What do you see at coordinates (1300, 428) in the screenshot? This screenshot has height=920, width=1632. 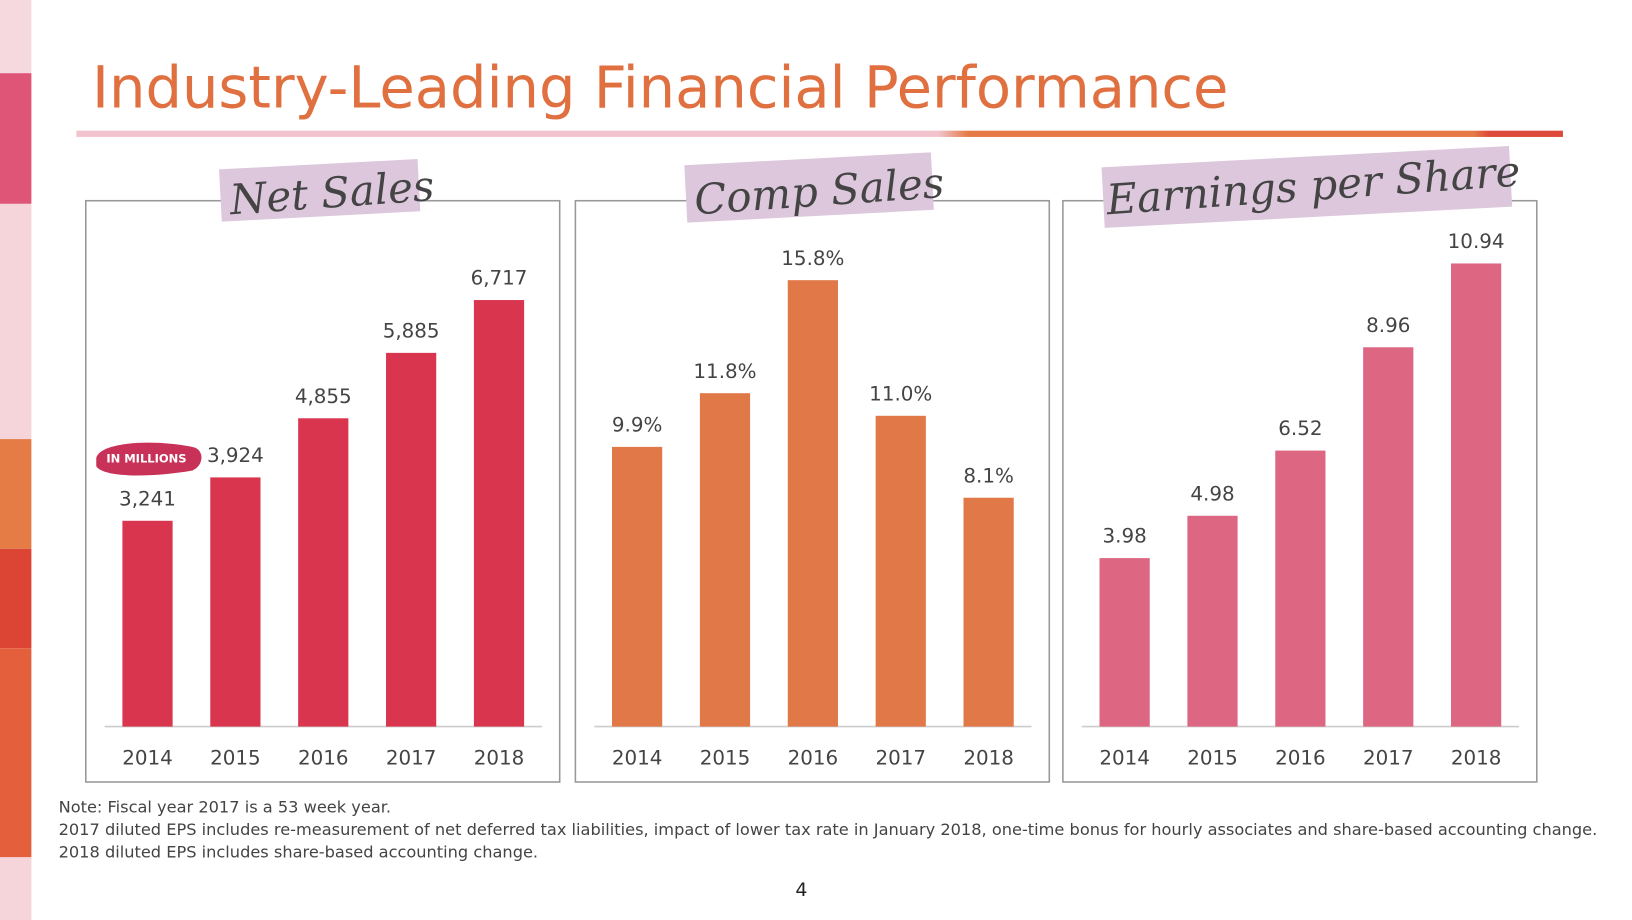 I see `value-label: 6.52` at bounding box center [1300, 428].